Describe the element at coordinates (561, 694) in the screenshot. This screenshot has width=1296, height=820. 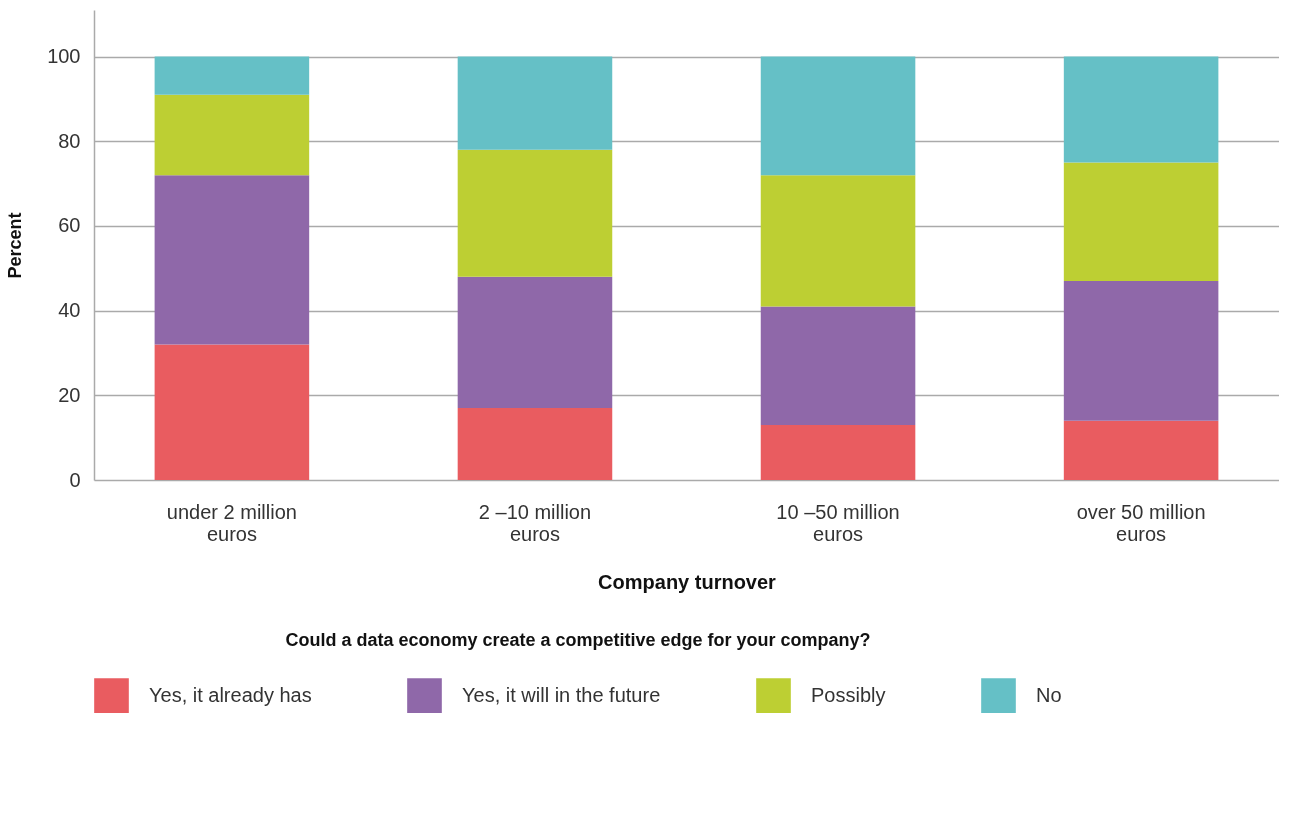
I see `legend-label: Yes, it will in the future` at that location.